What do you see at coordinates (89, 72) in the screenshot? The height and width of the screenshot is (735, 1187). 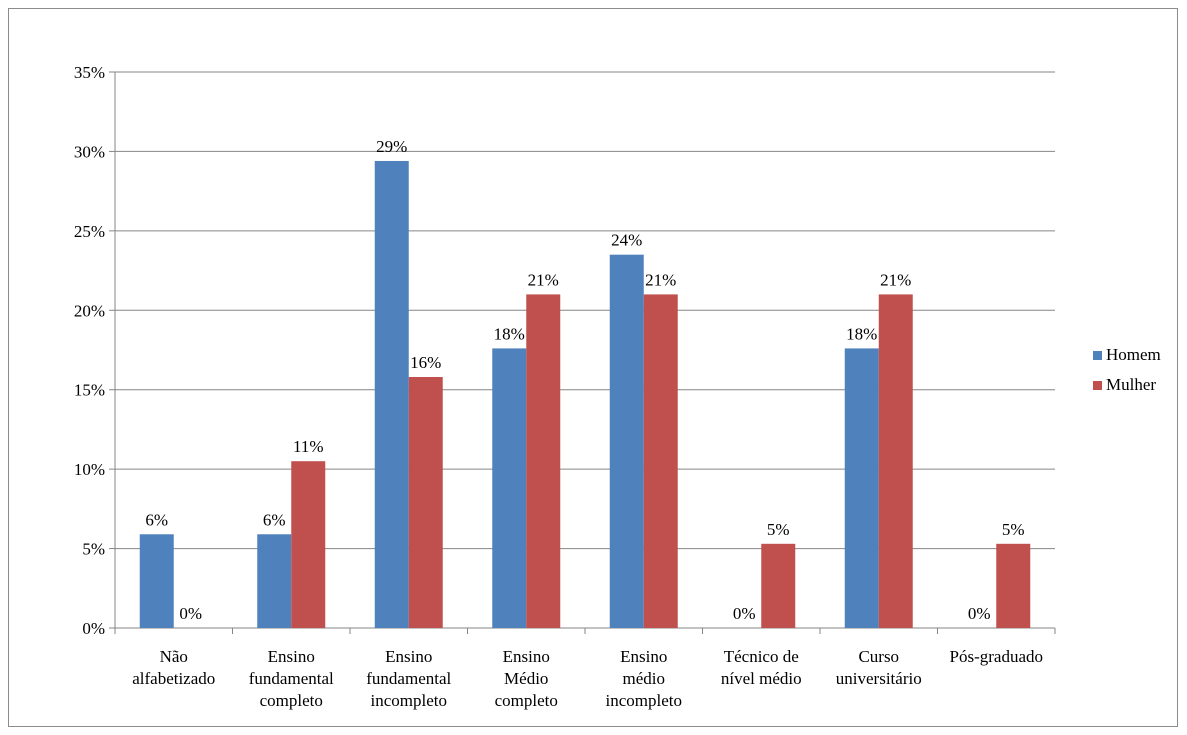 I see `y-tick-label: 35%` at bounding box center [89, 72].